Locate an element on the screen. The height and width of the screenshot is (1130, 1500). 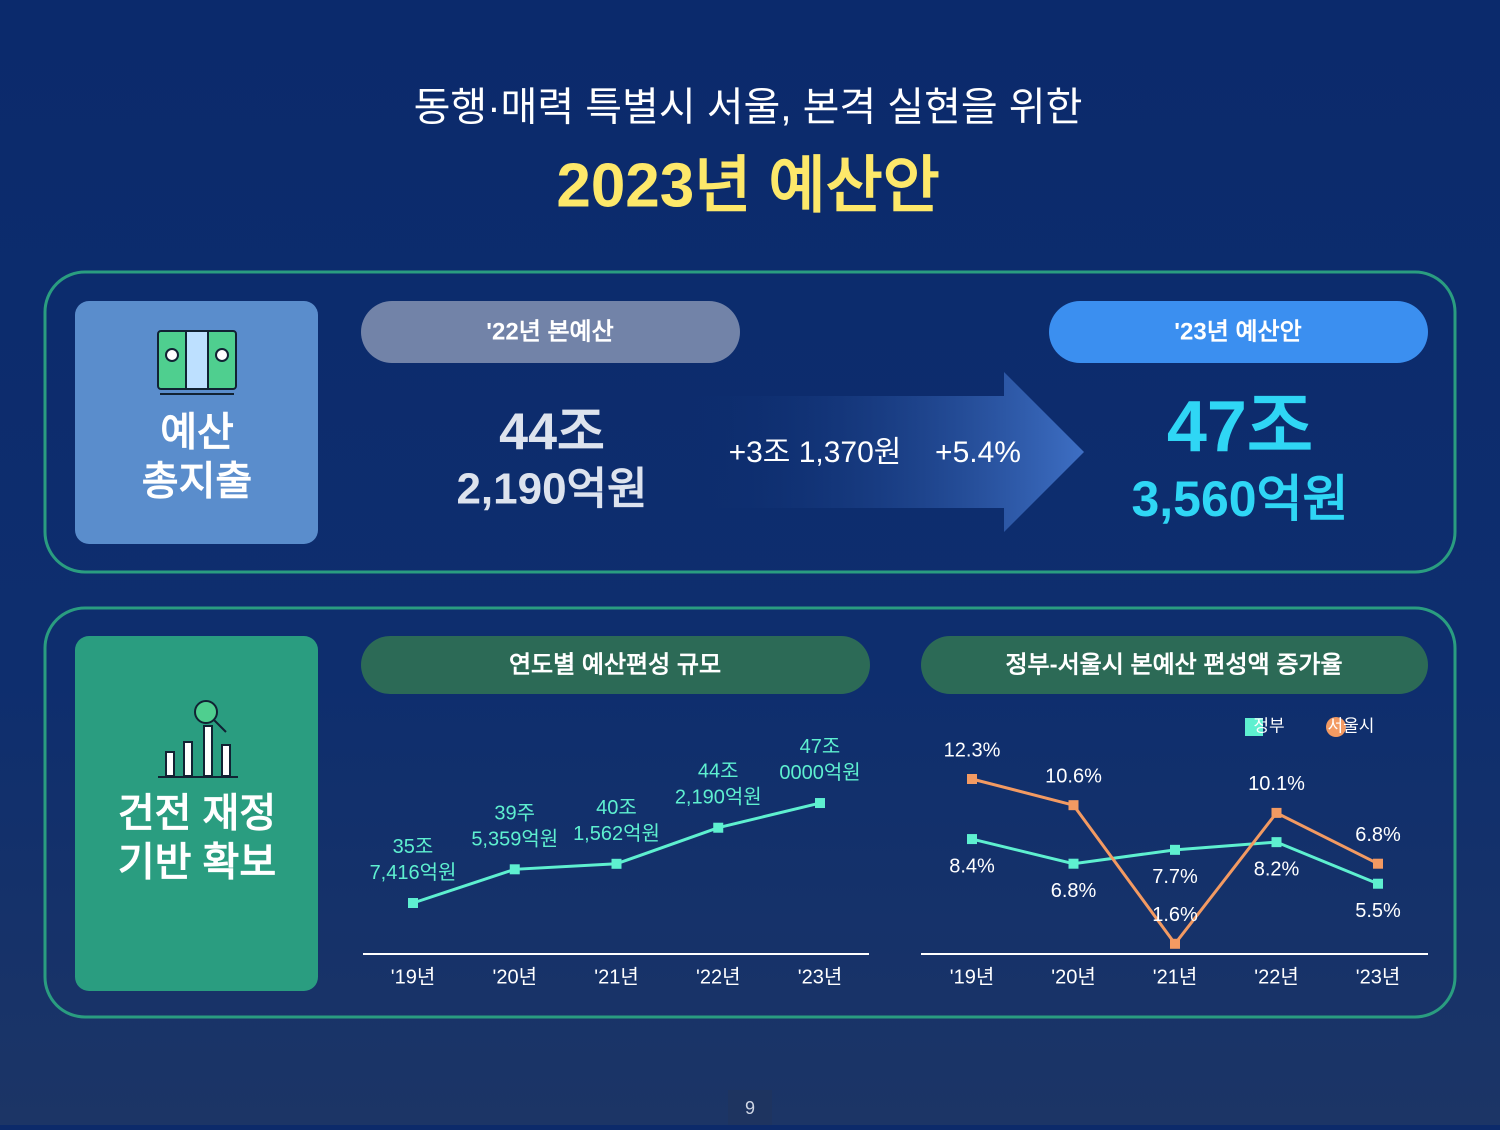
chart-title: 정부-서울시 본예산 편성액 증가율 is located at coordinates (1173, 664).